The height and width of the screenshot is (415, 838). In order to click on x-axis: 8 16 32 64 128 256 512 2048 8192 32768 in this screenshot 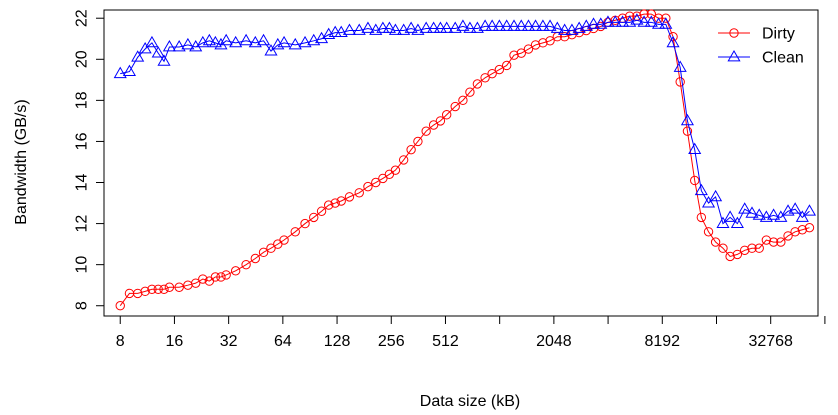, I will do `click(471, 333)`.